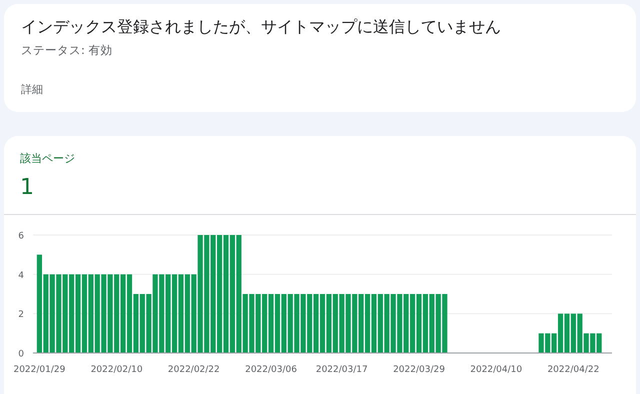 The width and height of the screenshot is (640, 394). Describe the element at coordinates (573, 370) in the screenshot. I see `x-tick-label: 2022/04/22` at that location.